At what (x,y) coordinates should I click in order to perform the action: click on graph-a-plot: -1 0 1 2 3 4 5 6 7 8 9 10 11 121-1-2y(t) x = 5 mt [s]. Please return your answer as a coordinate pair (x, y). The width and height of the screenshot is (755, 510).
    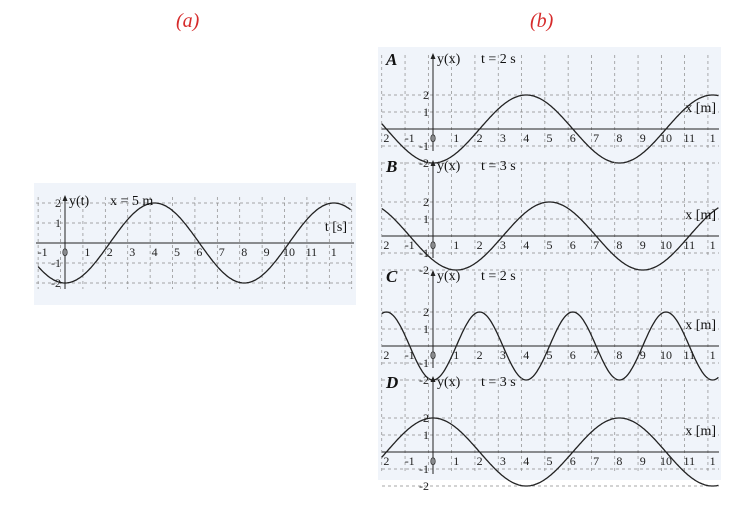
    Looking at the image, I should click on (195, 242).